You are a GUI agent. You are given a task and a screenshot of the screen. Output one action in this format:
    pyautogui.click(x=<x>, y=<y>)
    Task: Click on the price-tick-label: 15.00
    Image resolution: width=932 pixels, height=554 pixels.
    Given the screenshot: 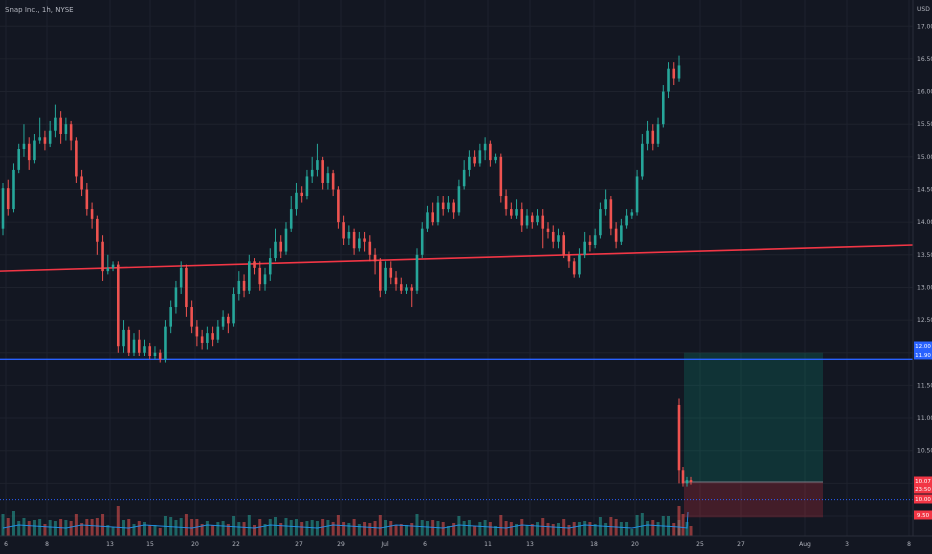 What is the action you would take?
    pyautogui.click(x=924, y=157)
    